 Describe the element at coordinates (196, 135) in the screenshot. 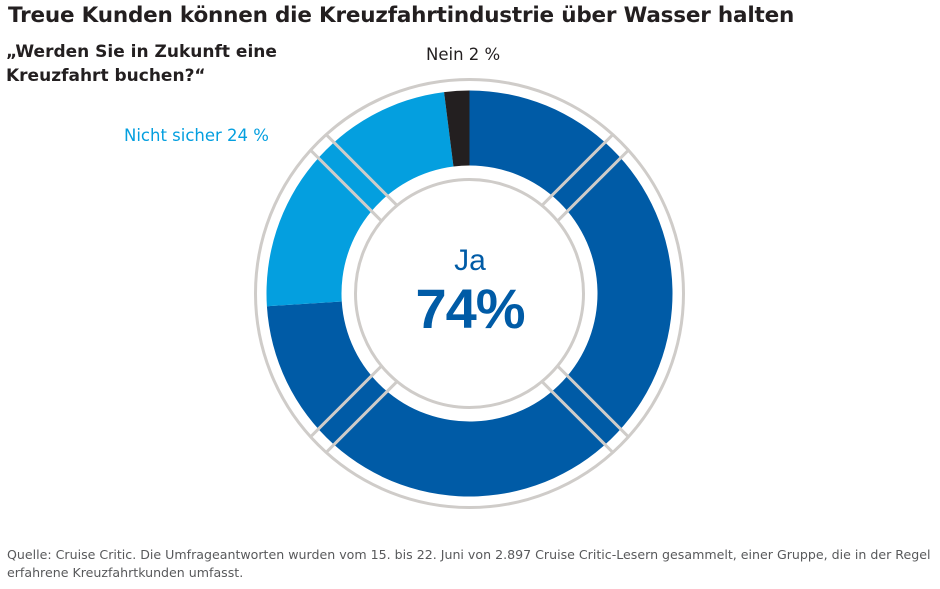

I see `slice-label-nicht-sicher: Nicht sicher 24 %` at that location.